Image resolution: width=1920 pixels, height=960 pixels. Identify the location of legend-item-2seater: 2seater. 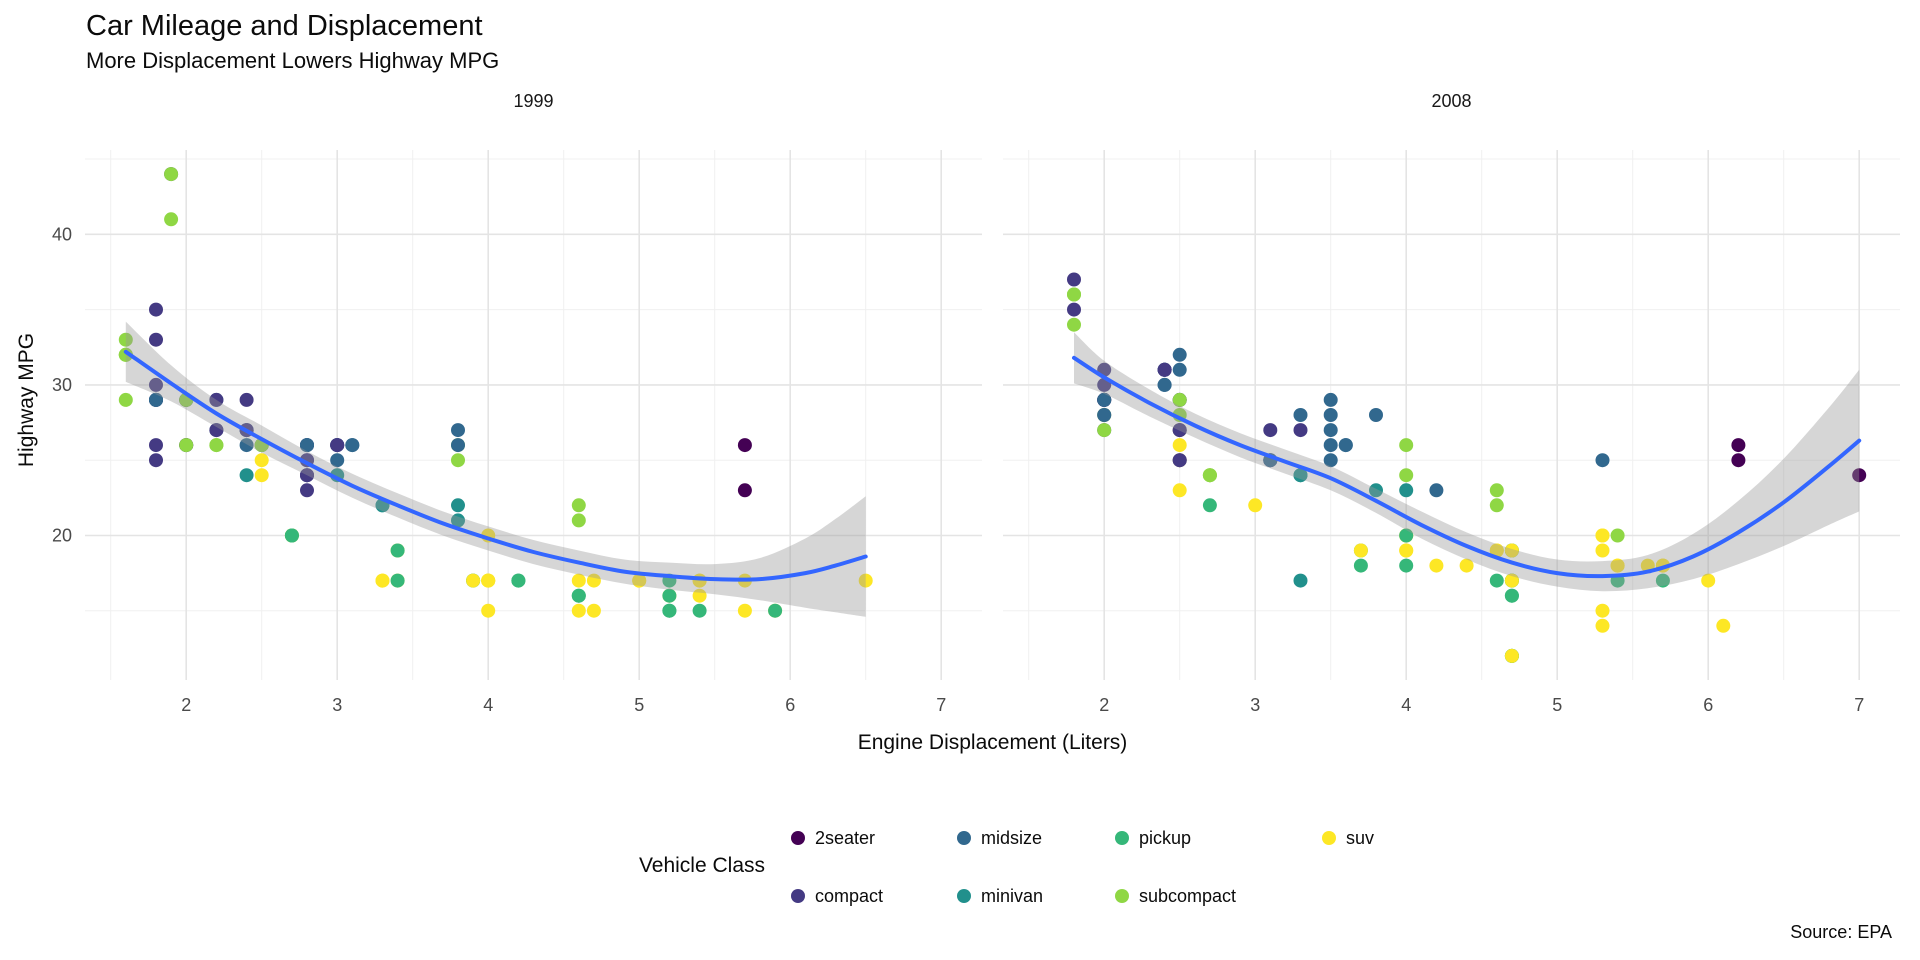
(833, 838).